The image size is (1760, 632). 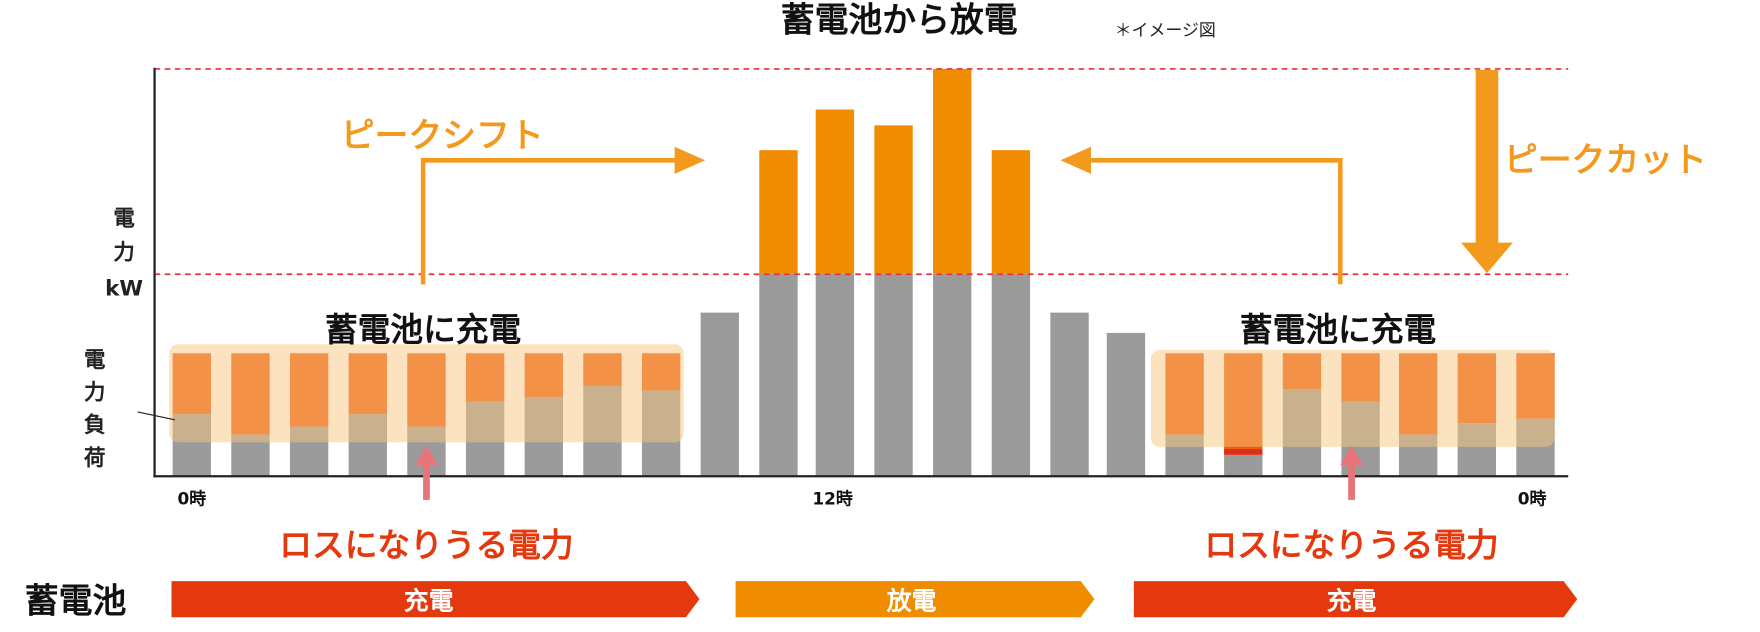 I want to click on load-label: 荷, so click(x=94, y=458).